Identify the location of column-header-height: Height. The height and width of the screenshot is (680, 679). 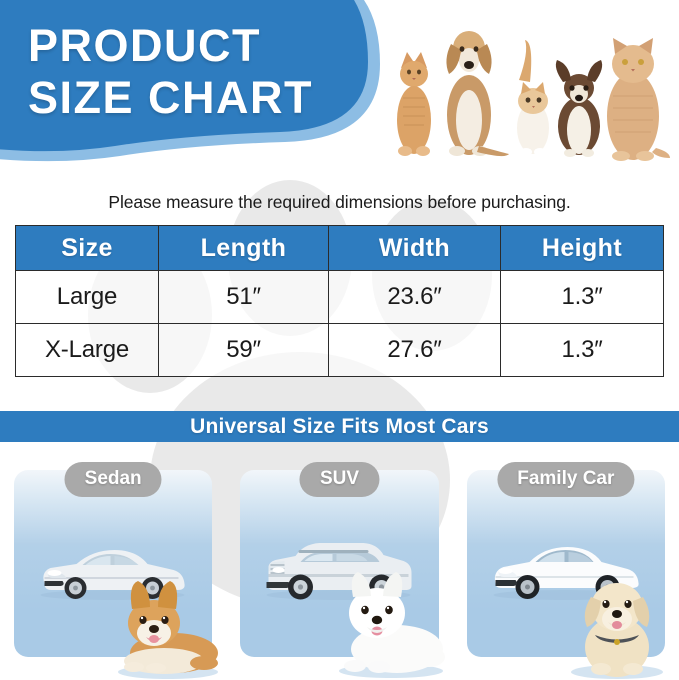
(582, 248).